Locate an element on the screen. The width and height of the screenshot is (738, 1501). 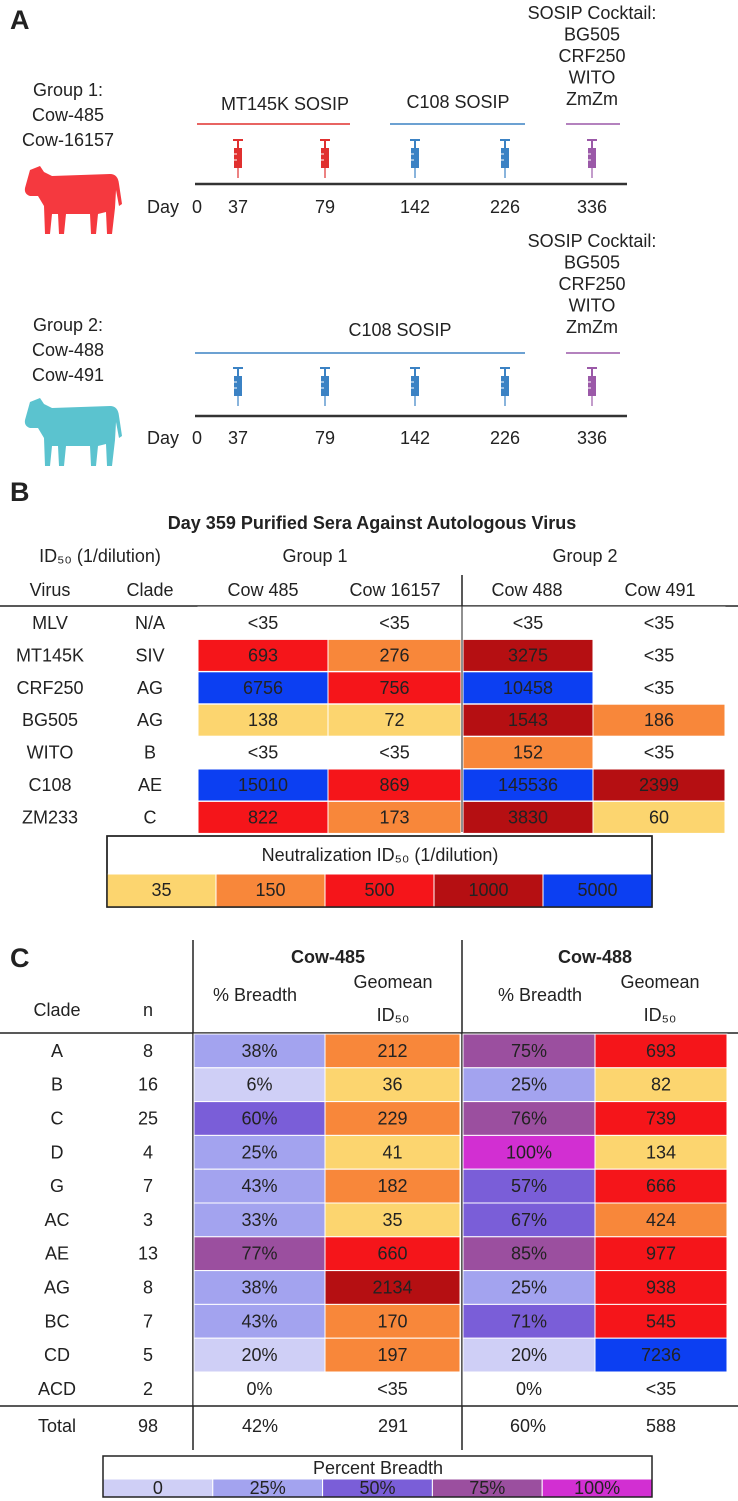
cell-value: 938 is located at coordinates (661, 1288).